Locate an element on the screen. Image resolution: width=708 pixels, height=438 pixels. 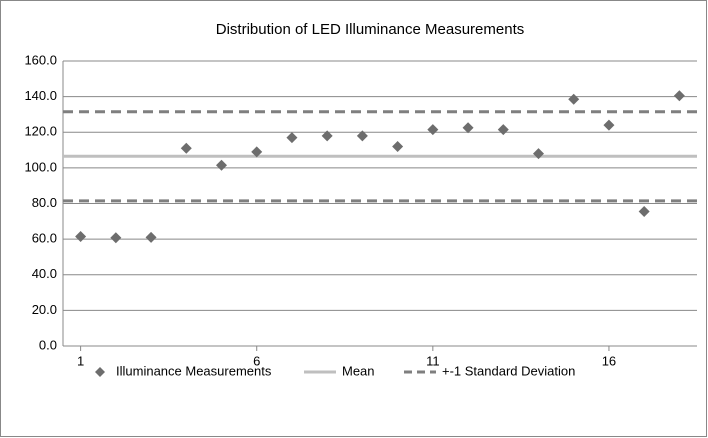
legend-label: +-1 Standard Deviation is located at coordinates (508, 370).